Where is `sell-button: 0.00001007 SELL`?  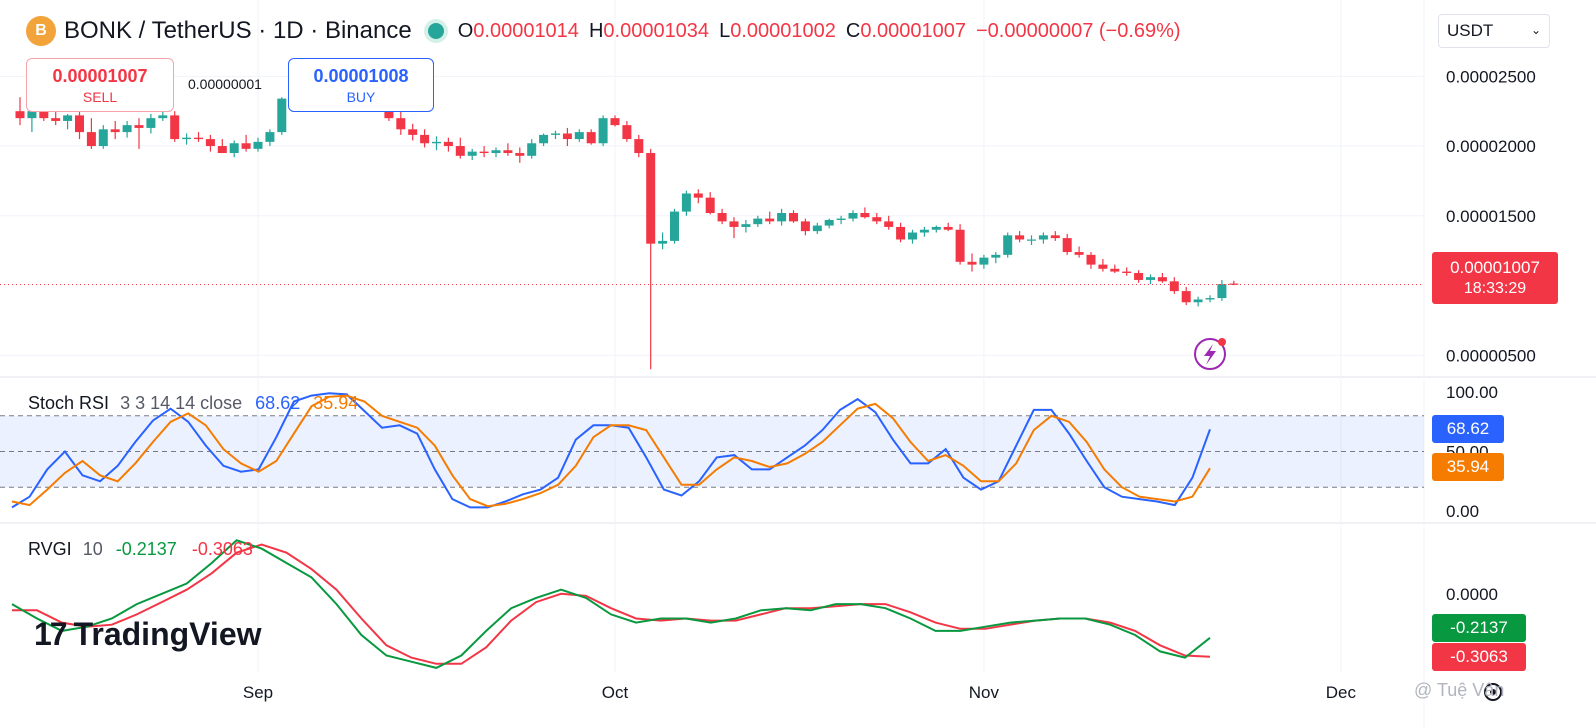 sell-button: 0.00001007 SELL is located at coordinates (100, 85).